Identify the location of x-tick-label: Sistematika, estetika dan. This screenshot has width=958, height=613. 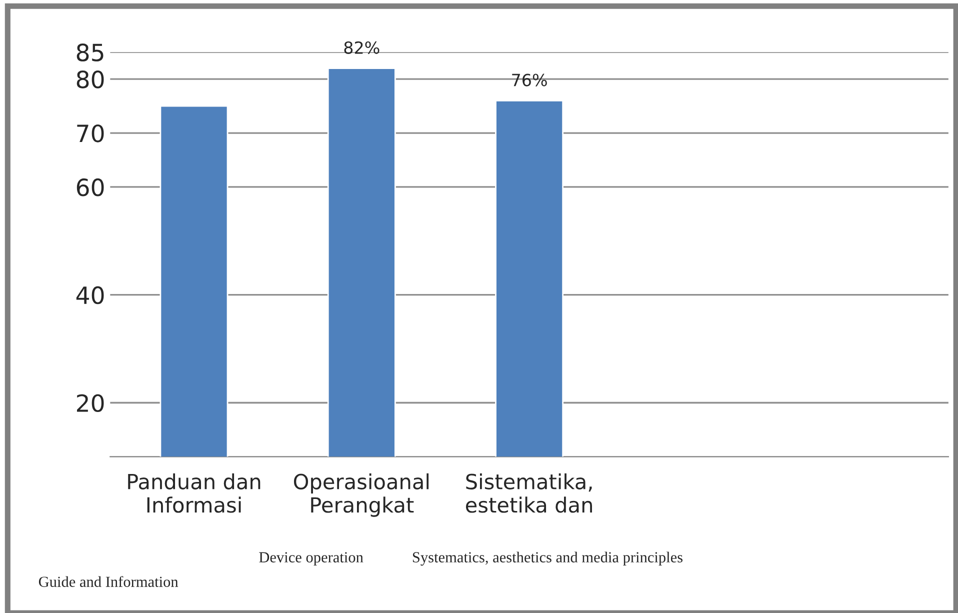
(529, 493).